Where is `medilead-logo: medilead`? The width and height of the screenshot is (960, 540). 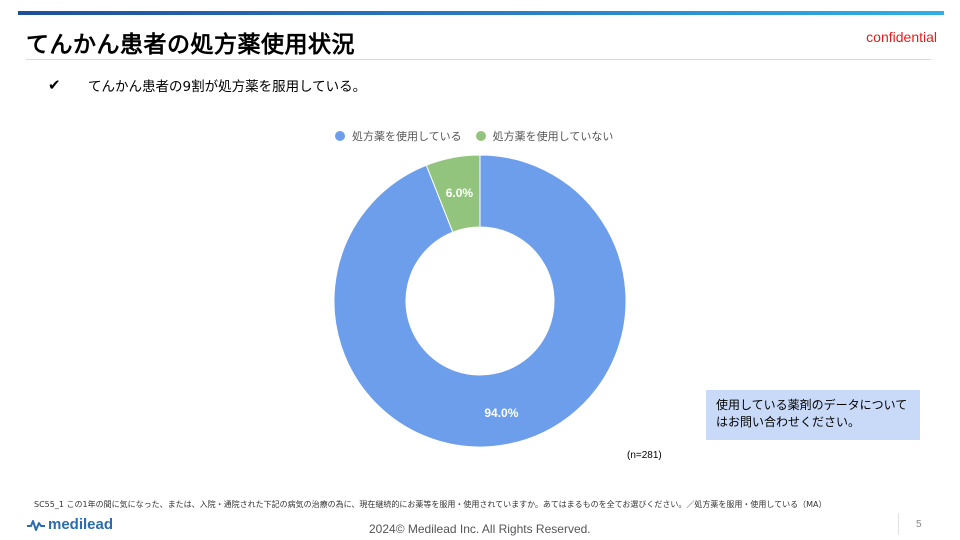 medilead-logo: medilead is located at coordinates (69, 524).